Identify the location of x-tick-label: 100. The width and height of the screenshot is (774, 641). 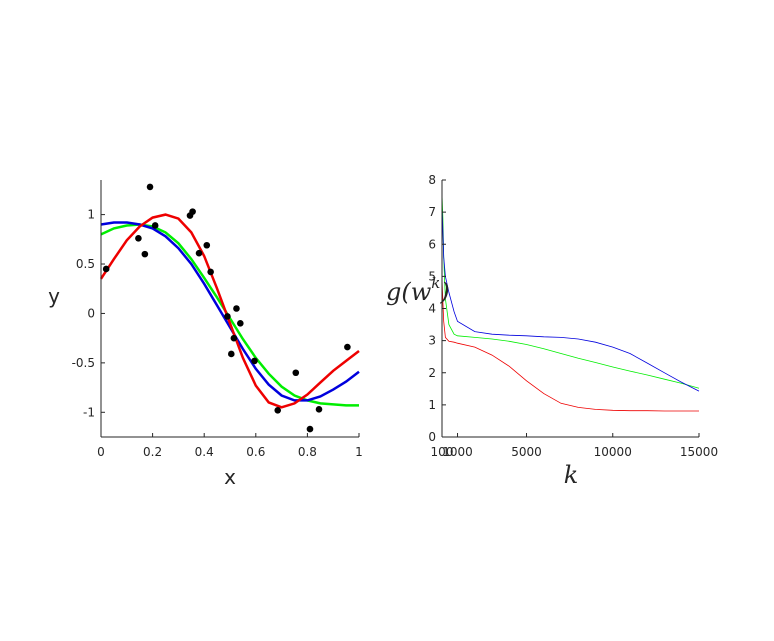
(442, 452).